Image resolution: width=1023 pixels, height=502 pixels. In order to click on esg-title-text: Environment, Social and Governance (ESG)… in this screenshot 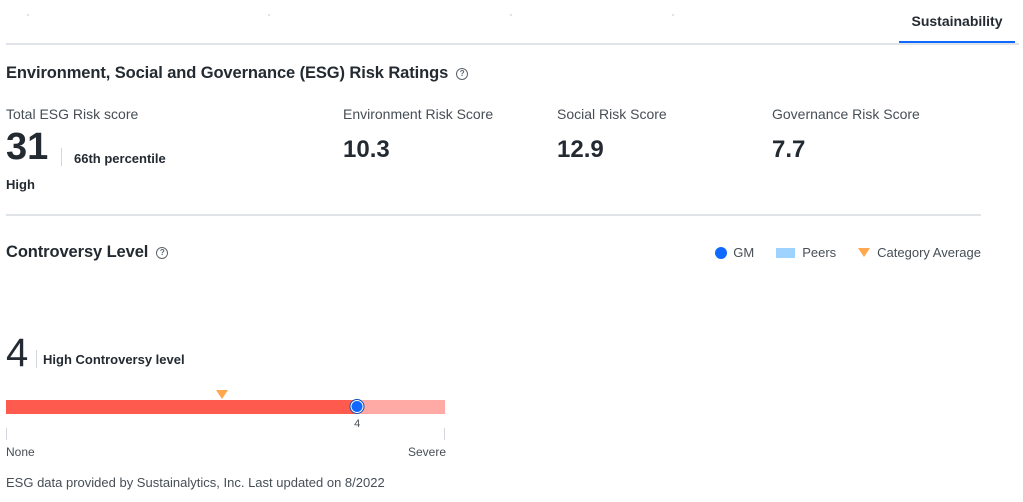, I will do `click(227, 73)`.